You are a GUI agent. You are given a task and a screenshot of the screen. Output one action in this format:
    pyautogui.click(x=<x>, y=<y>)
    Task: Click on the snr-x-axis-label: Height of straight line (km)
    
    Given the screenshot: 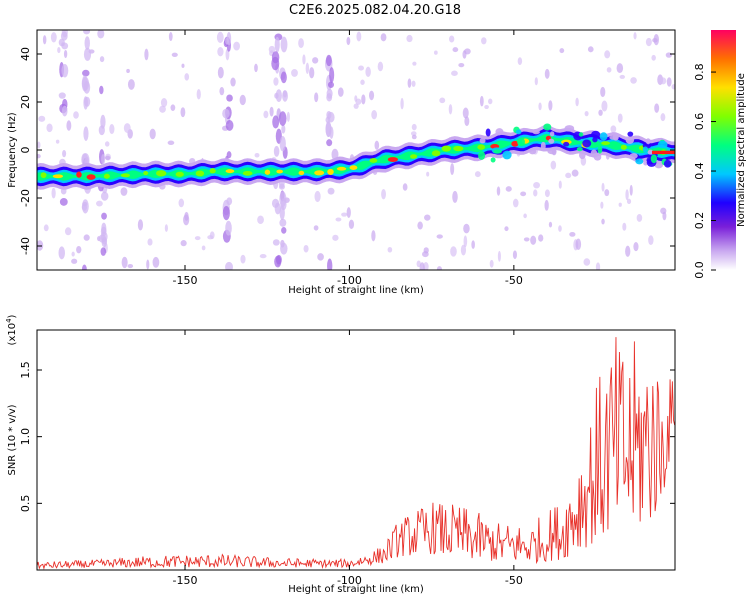 What is the action you would take?
    pyautogui.click(x=356, y=589)
    